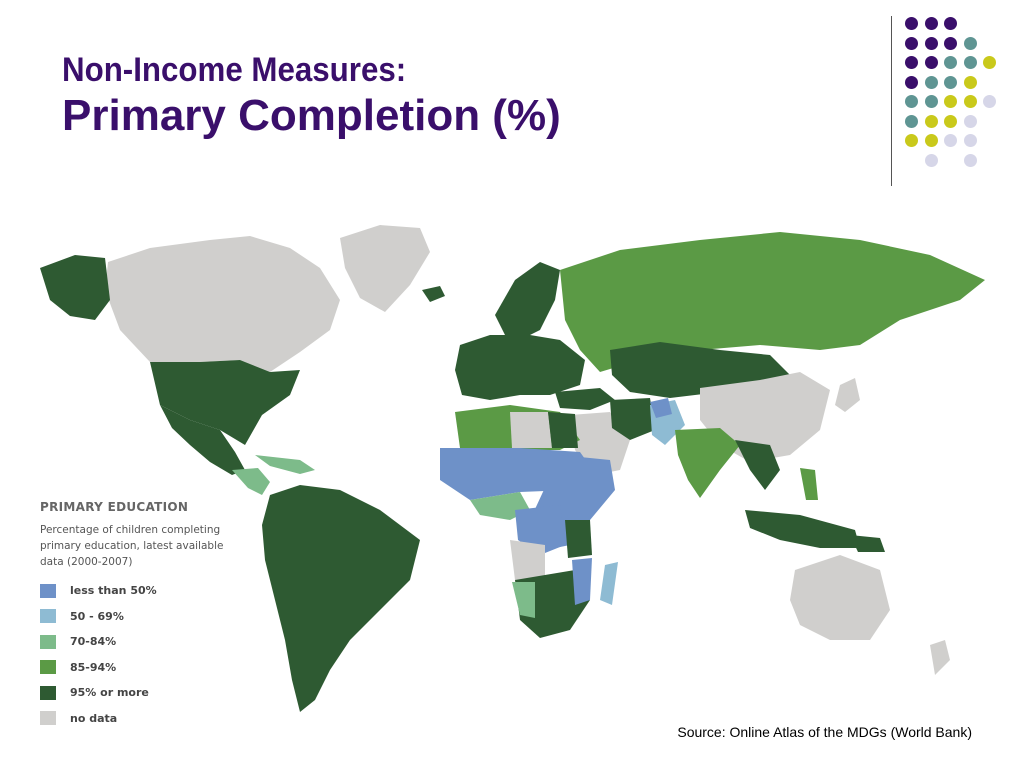 The image size is (1024, 768). I want to click on legend-label: 95% or more, so click(109, 693).